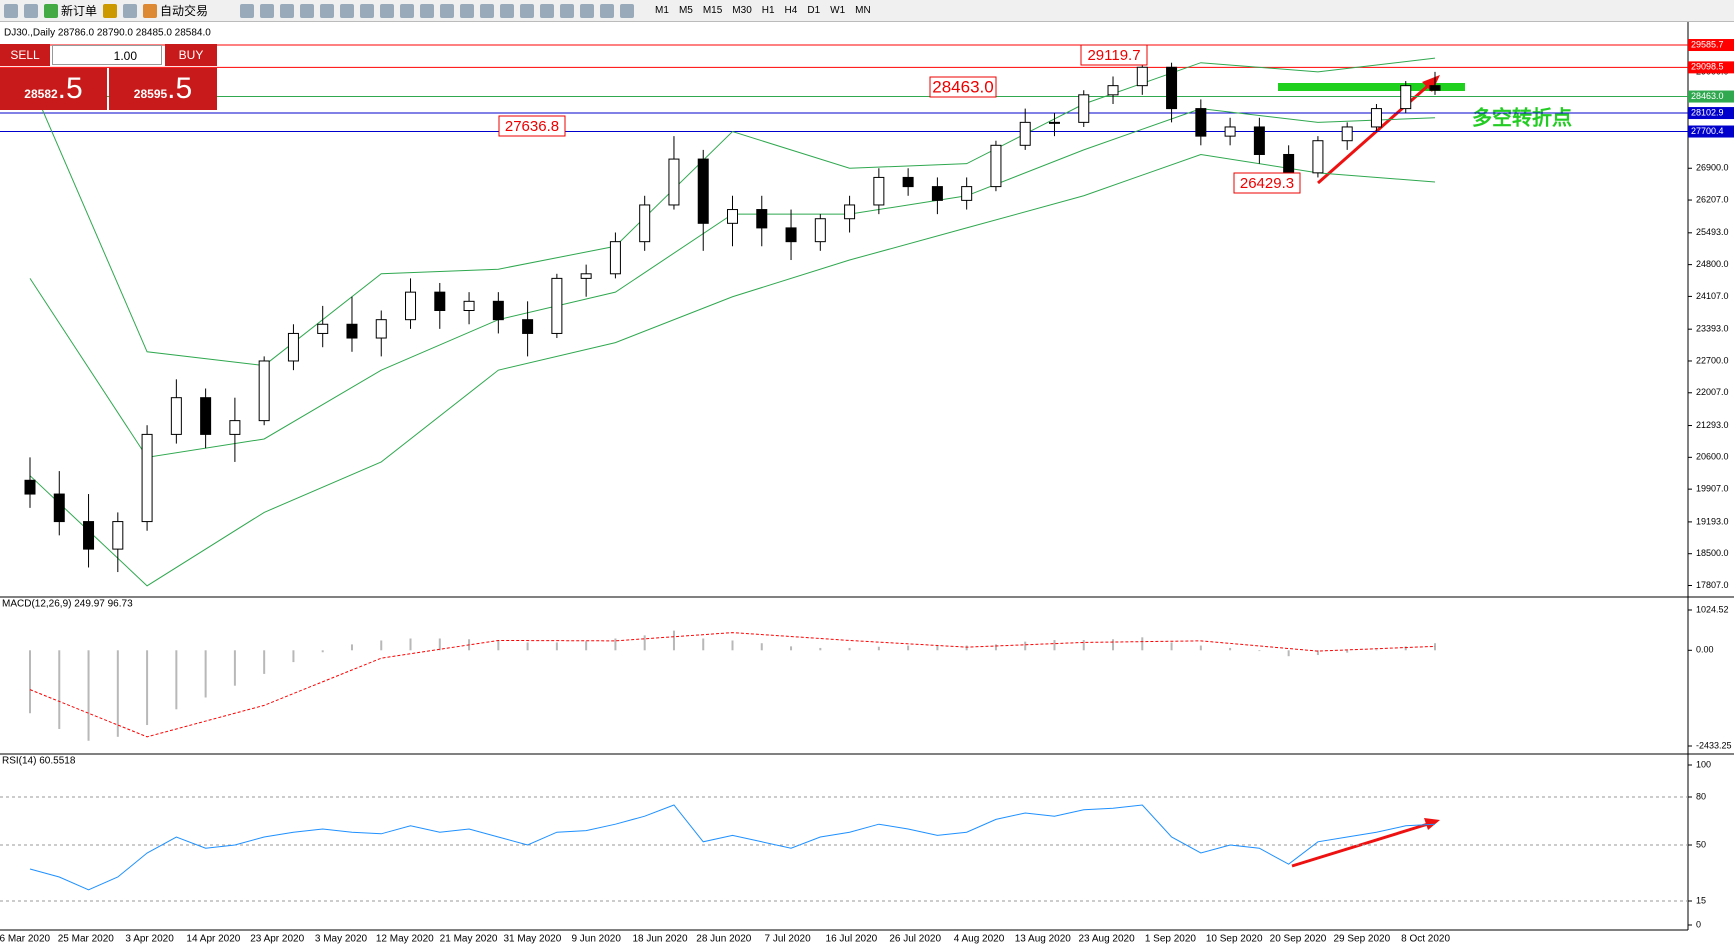 The width and height of the screenshot is (1734, 947). Describe the element at coordinates (1712, 553) in the screenshot. I see `y-tick-label: 18500.0` at that location.